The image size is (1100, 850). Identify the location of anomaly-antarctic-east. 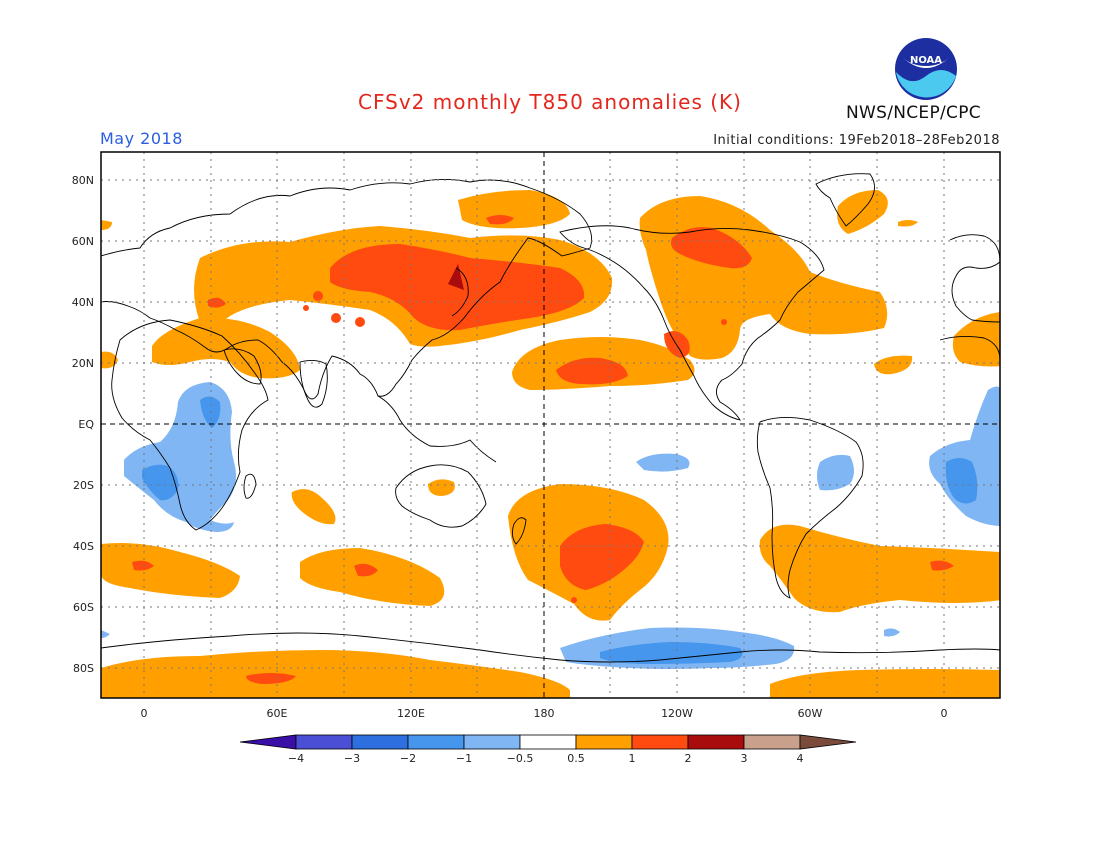
(885, 683).